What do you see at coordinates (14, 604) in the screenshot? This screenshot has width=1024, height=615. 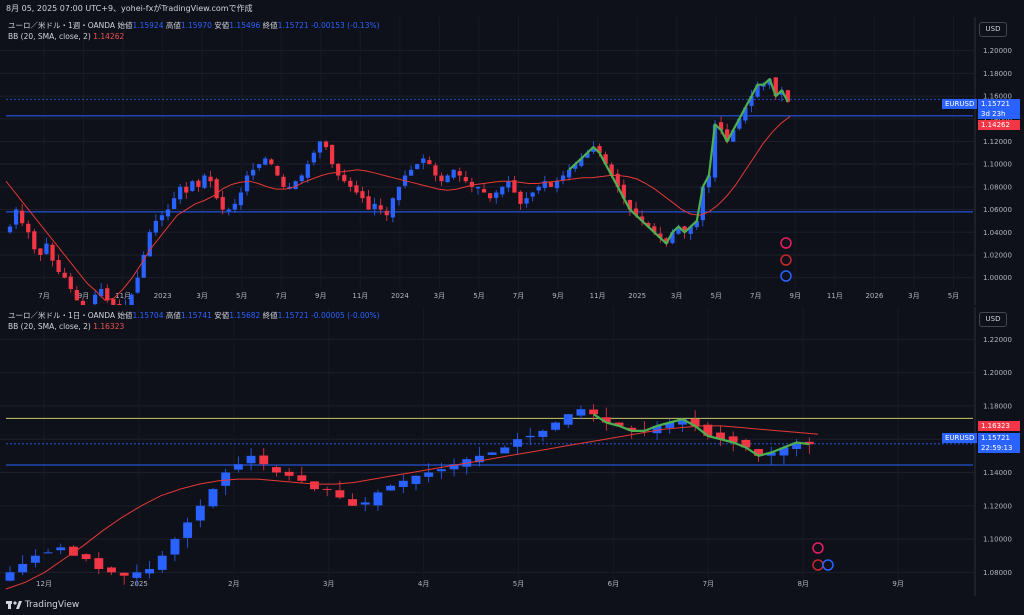 I see `tradingview-logo-icon` at bounding box center [14, 604].